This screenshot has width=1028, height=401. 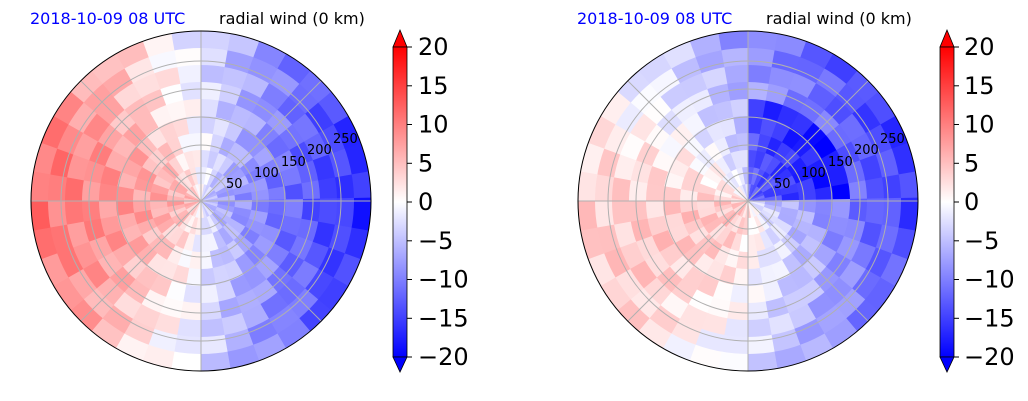 What do you see at coordinates (989, 280) in the screenshot?
I see `panel-2-colorbar-label-neg10: −10` at bounding box center [989, 280].